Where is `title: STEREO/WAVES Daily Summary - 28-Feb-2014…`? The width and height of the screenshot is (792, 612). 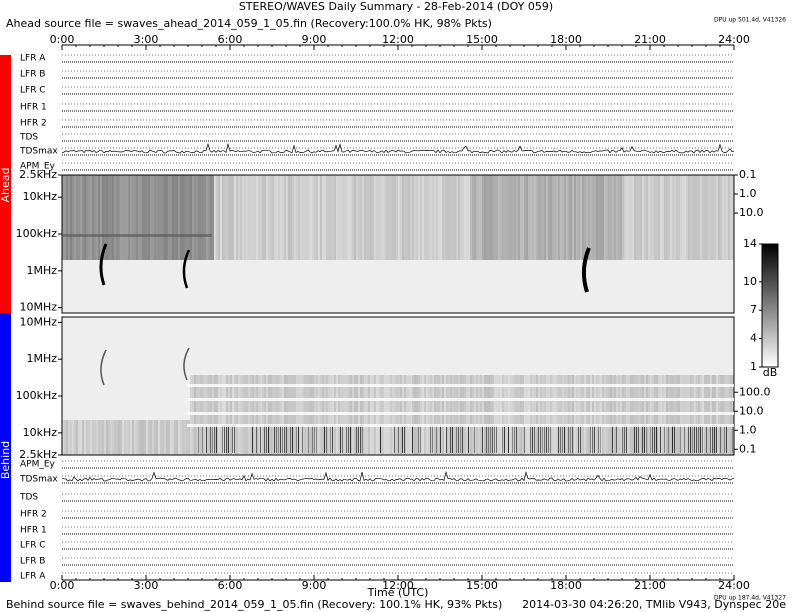 title: STEREO/WAVES Daily Summary - 28-Feb-2014… is located at coordinates (396, 6).